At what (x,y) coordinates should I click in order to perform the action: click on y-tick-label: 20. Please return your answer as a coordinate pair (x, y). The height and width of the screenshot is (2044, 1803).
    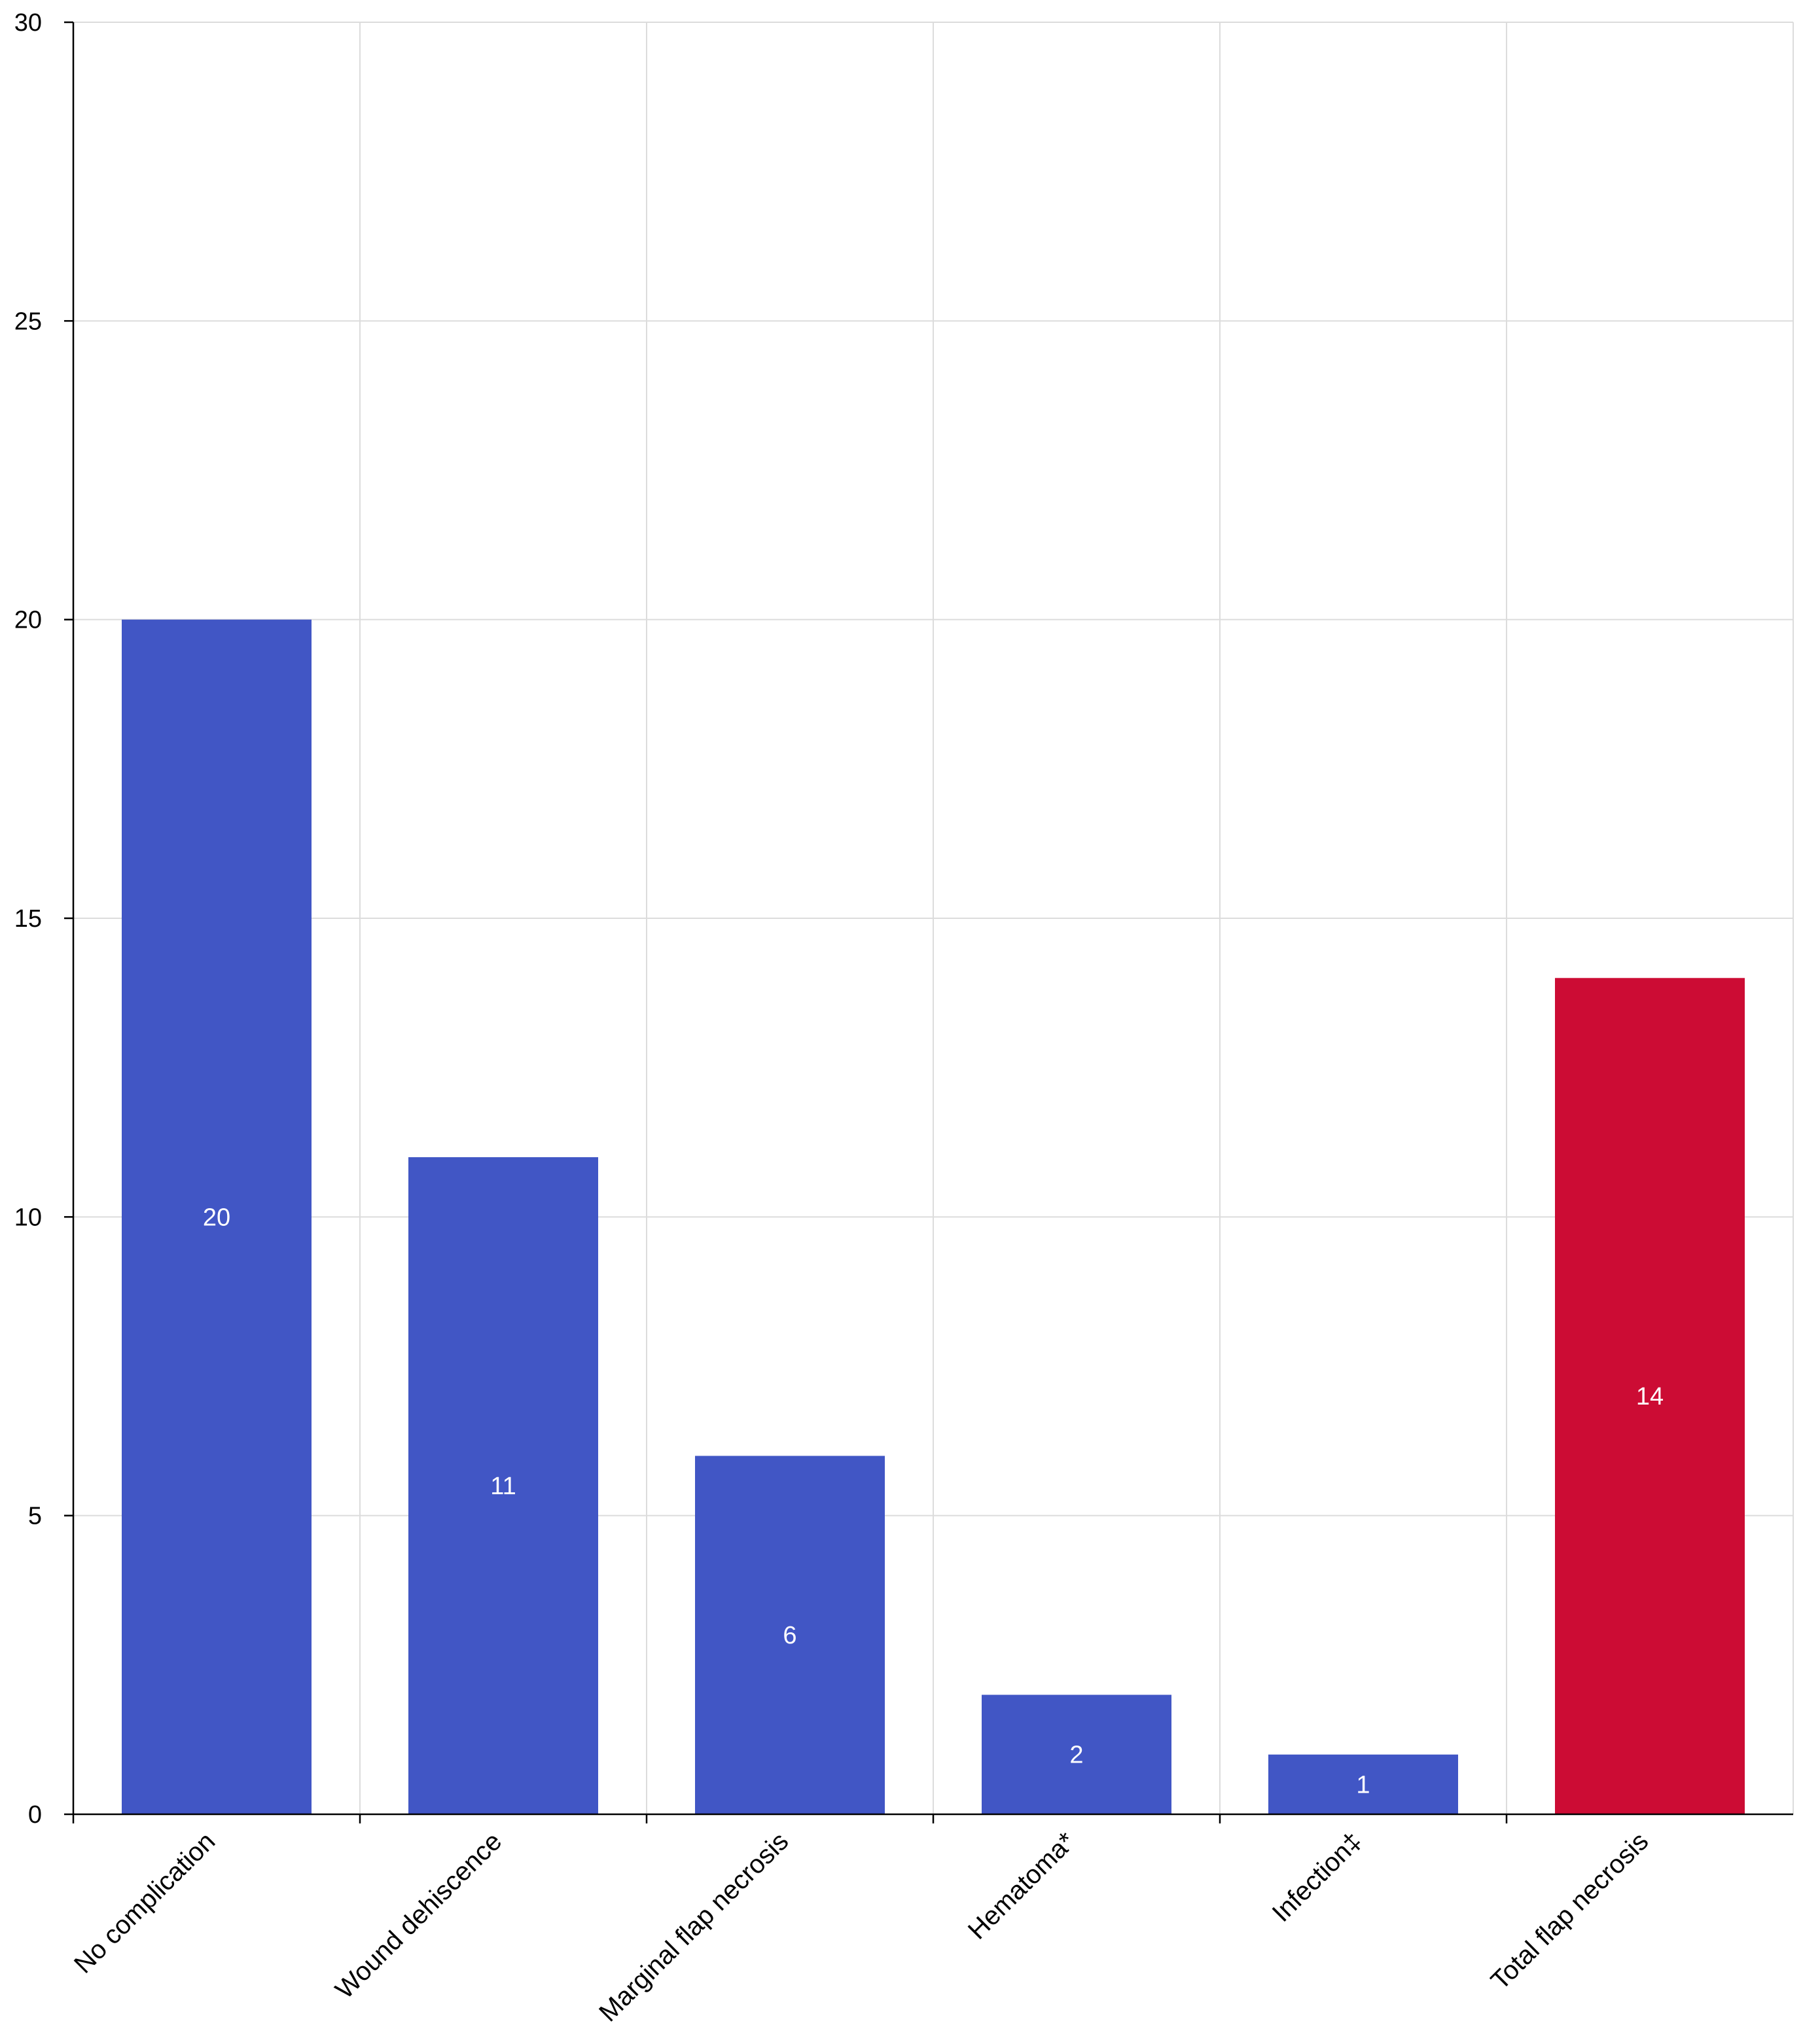
    Looking at the image, I should click on (28, 620).